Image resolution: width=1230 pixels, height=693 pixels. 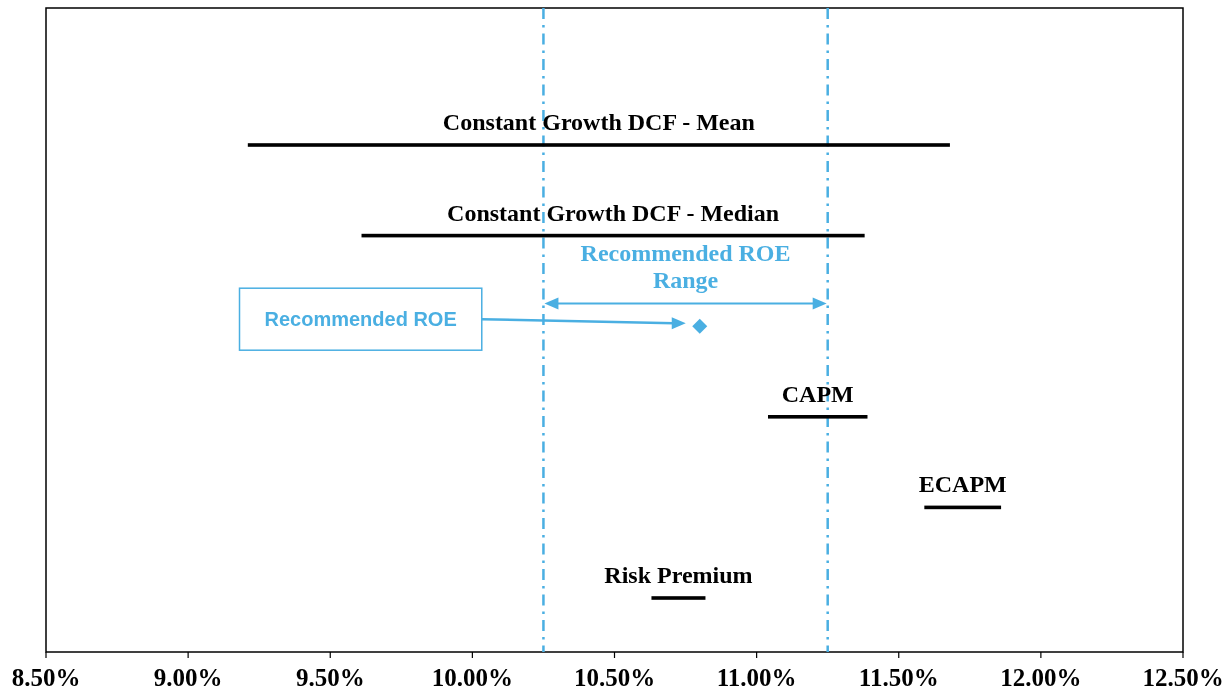 I want to click on x-tick-label: 10.00%, so click(x=472, y=677).